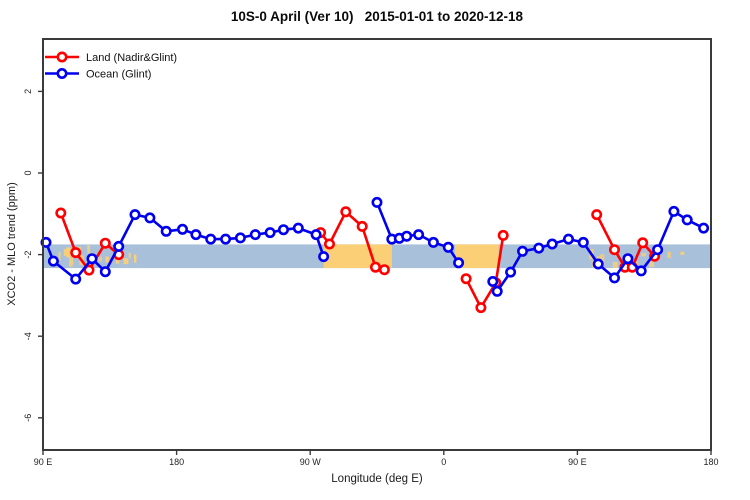  I want to click on x-tick-label: 90 W, so click(311, 462).